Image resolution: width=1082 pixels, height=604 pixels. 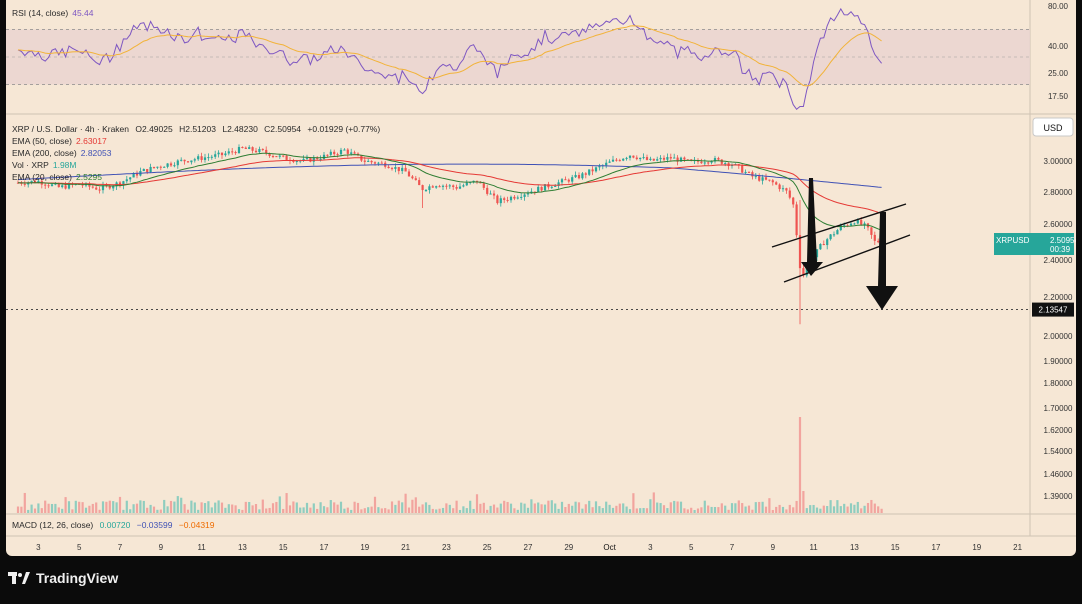 What do you see at coordinates (115, 525) in the screenshot?
I see `macd-value-1: 0.00720` at bounding box center [115, 525].